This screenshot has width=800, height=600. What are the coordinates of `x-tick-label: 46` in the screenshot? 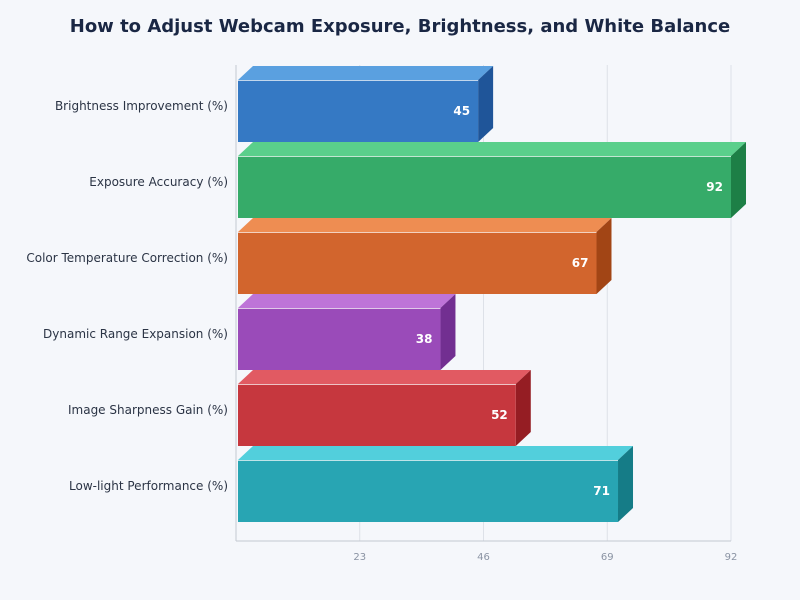 It's located at (483, 557).